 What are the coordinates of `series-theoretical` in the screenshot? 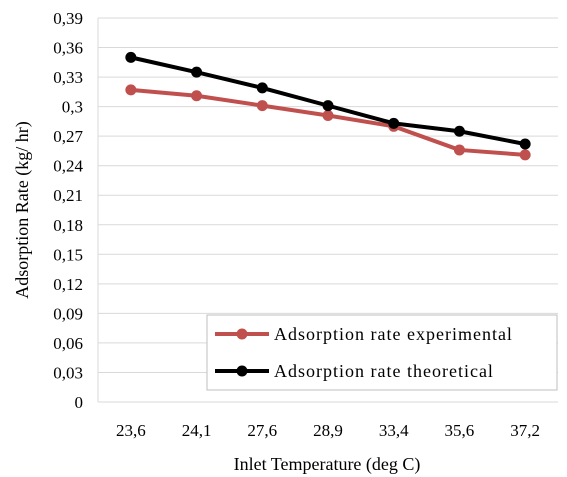 It's located at (328, 100).